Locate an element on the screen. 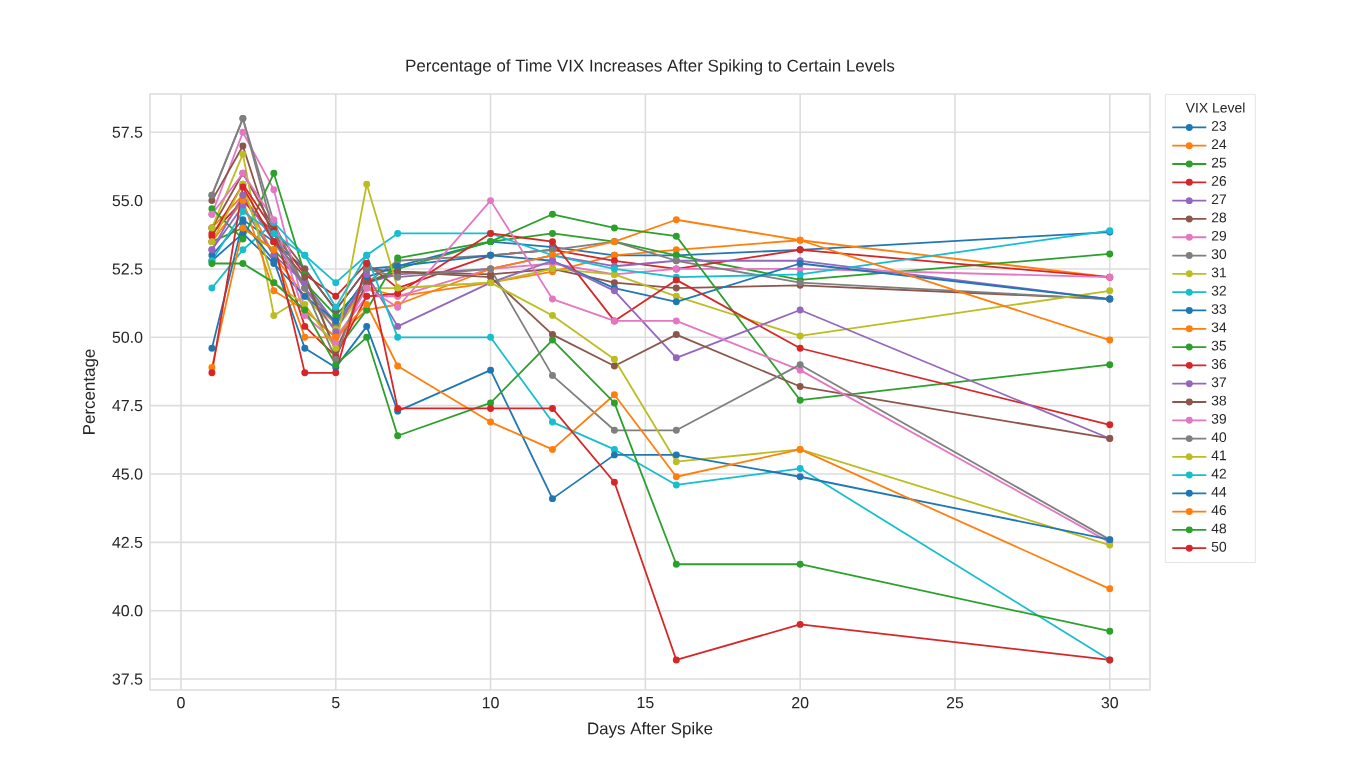 The width and height of the screenshot is (1360, 776). x-axis-title: Days After Spike is located at coordinates (650, 730).